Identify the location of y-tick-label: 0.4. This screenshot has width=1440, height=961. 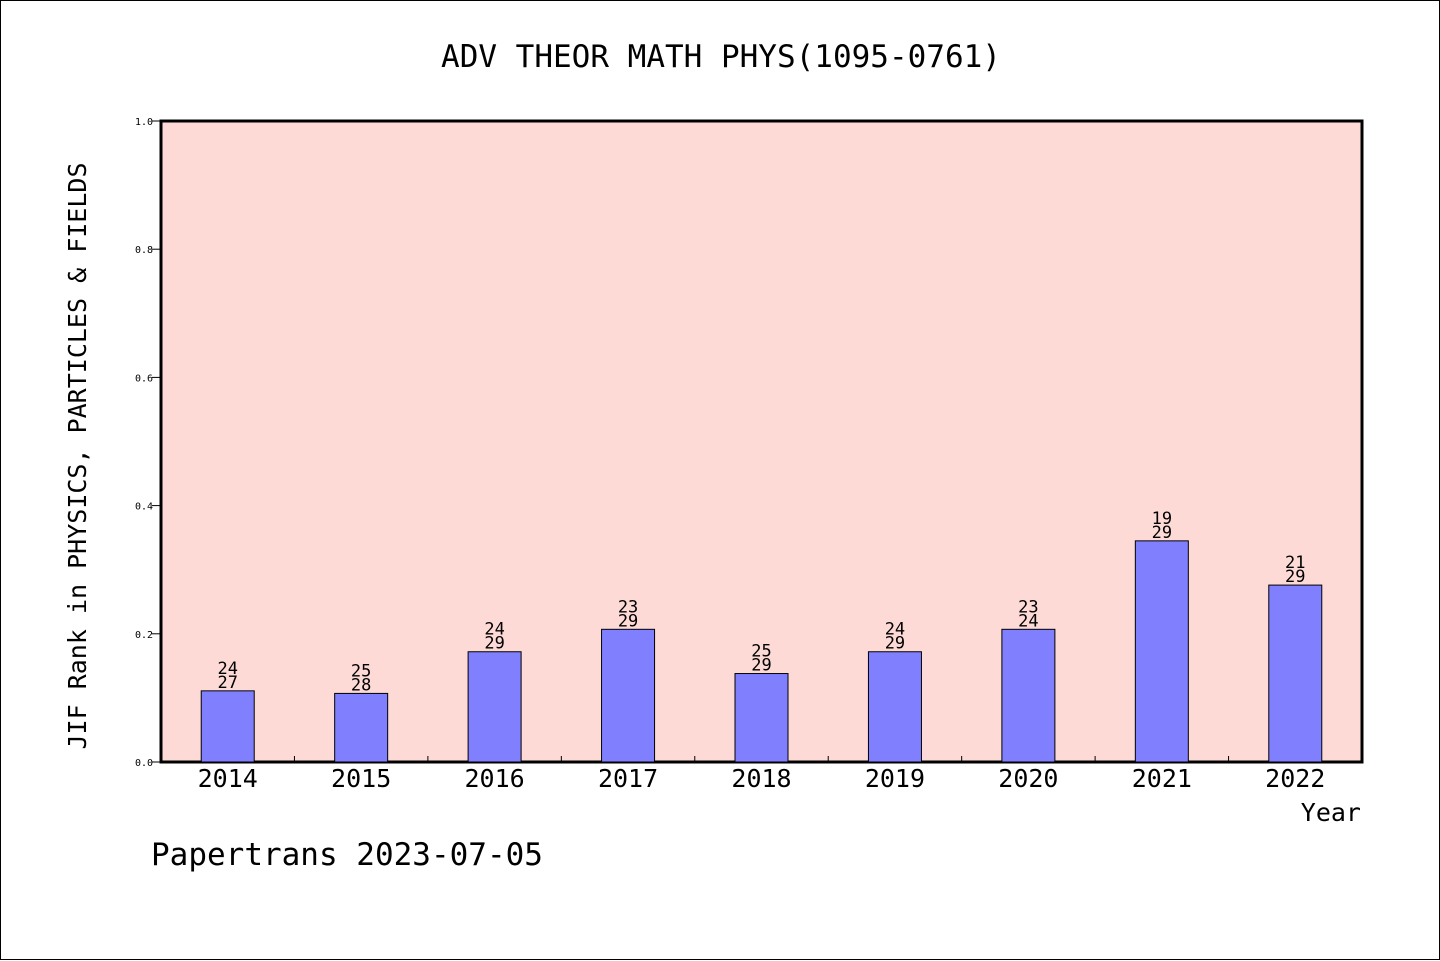
(144, 507).